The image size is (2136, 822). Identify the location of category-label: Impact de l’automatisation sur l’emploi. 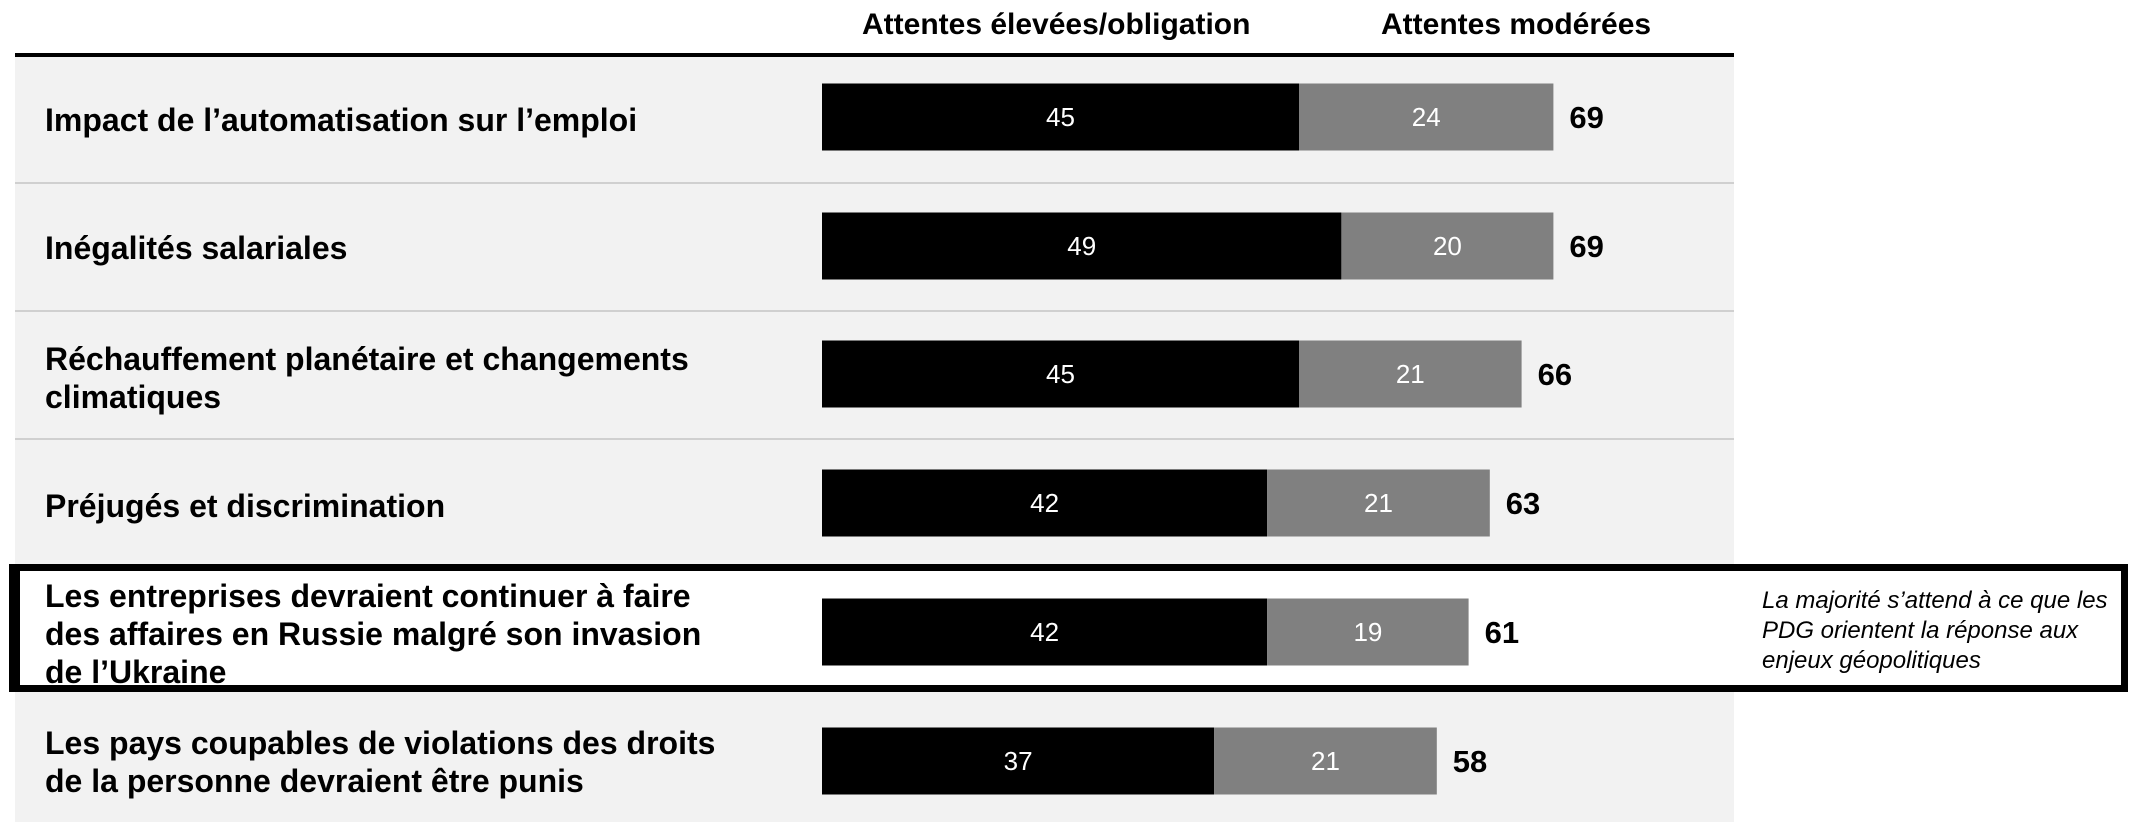
(341, 120).